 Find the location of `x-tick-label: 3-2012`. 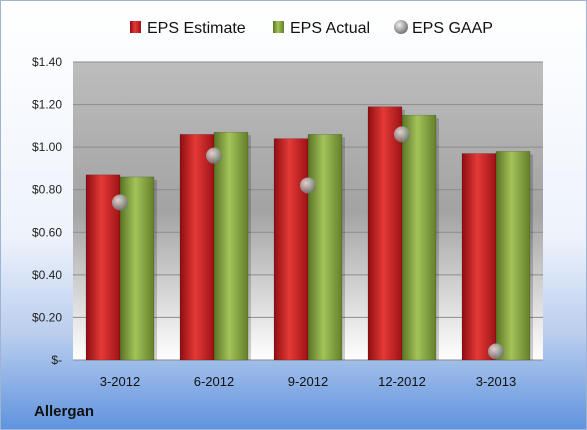

x-tick-label: 3-2012 is located at coordinates (120, 381).